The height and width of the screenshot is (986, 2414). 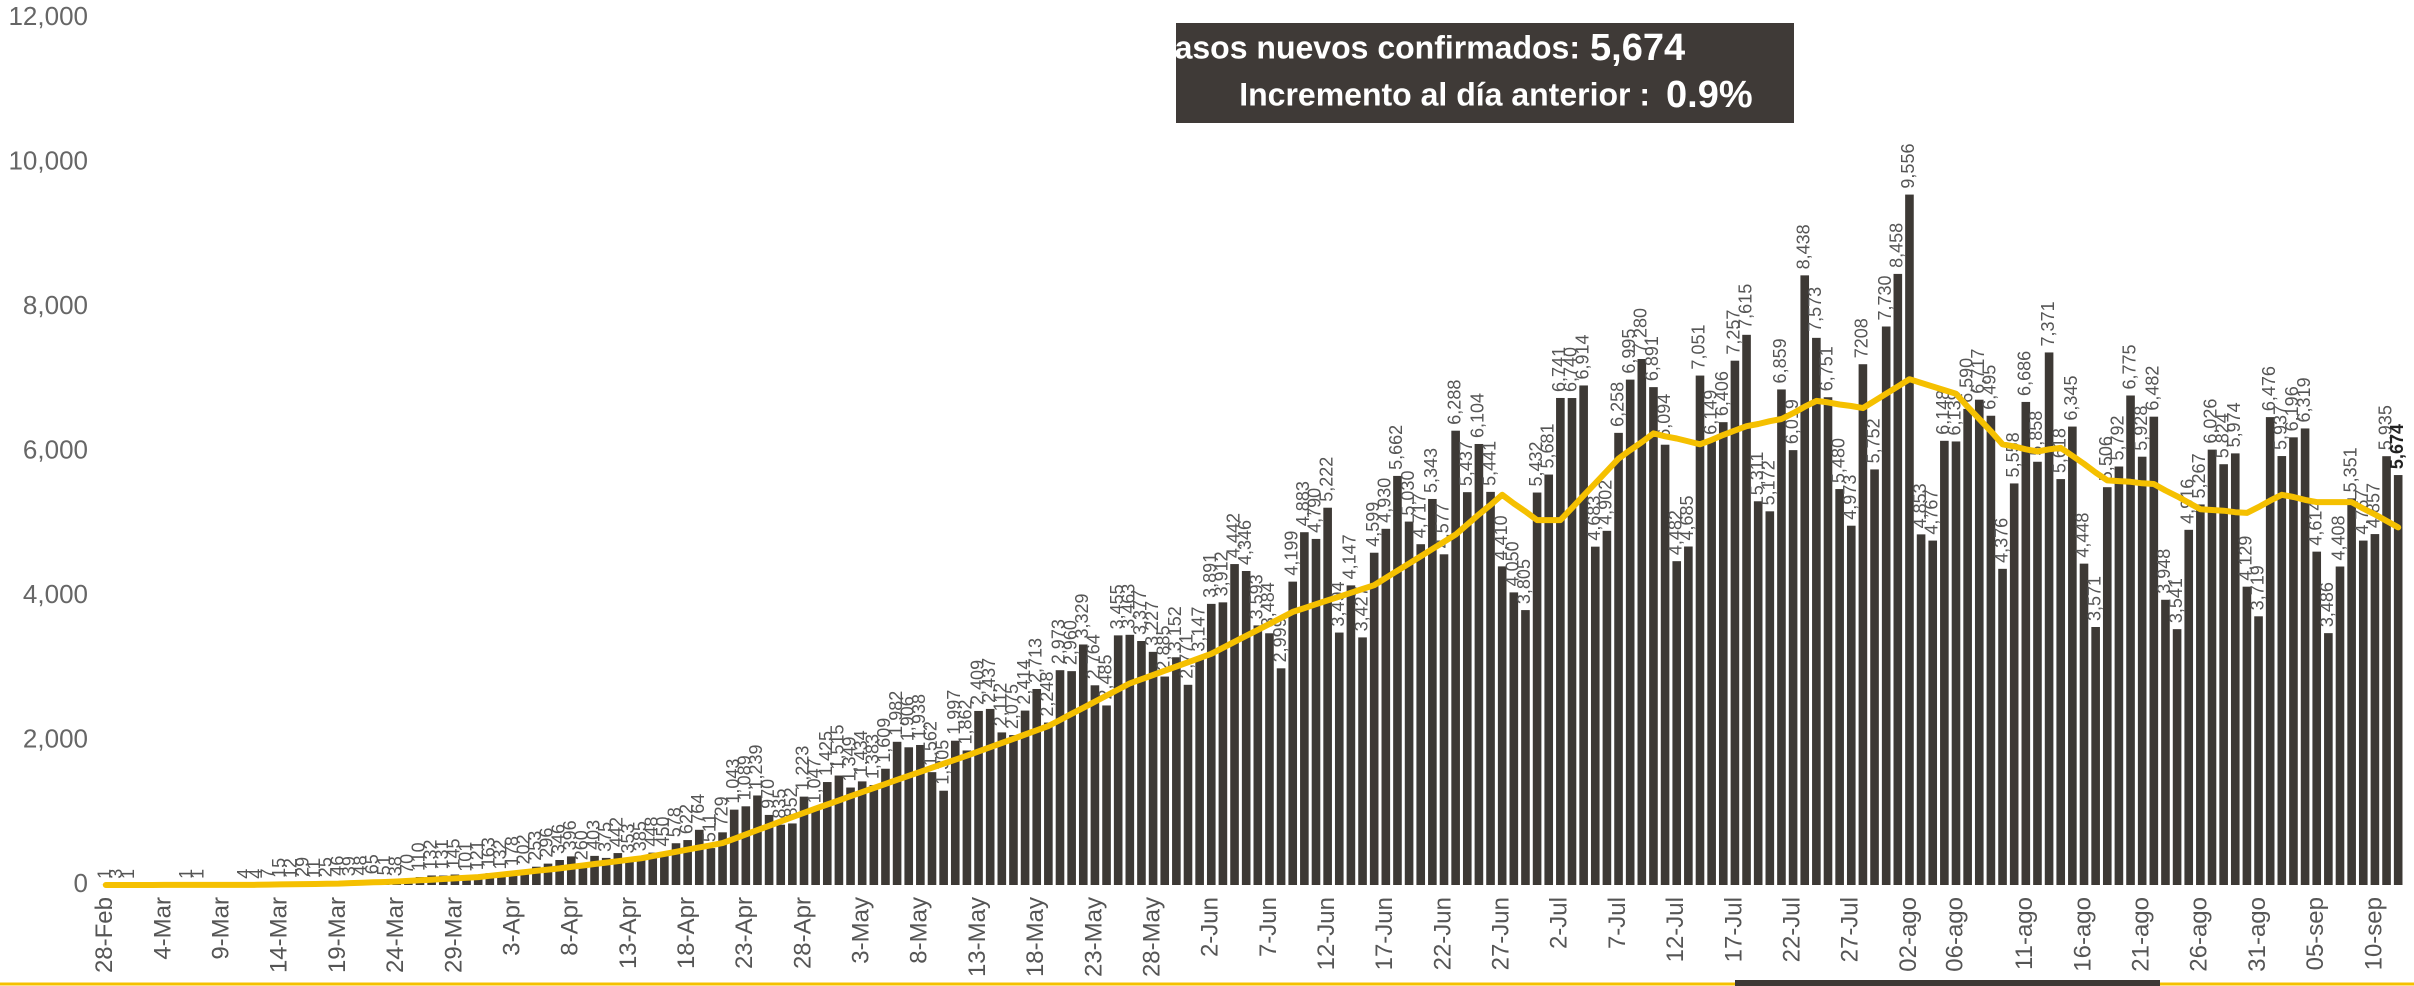 I want to click on data-label: 1,997, so click(x=954, y=712).